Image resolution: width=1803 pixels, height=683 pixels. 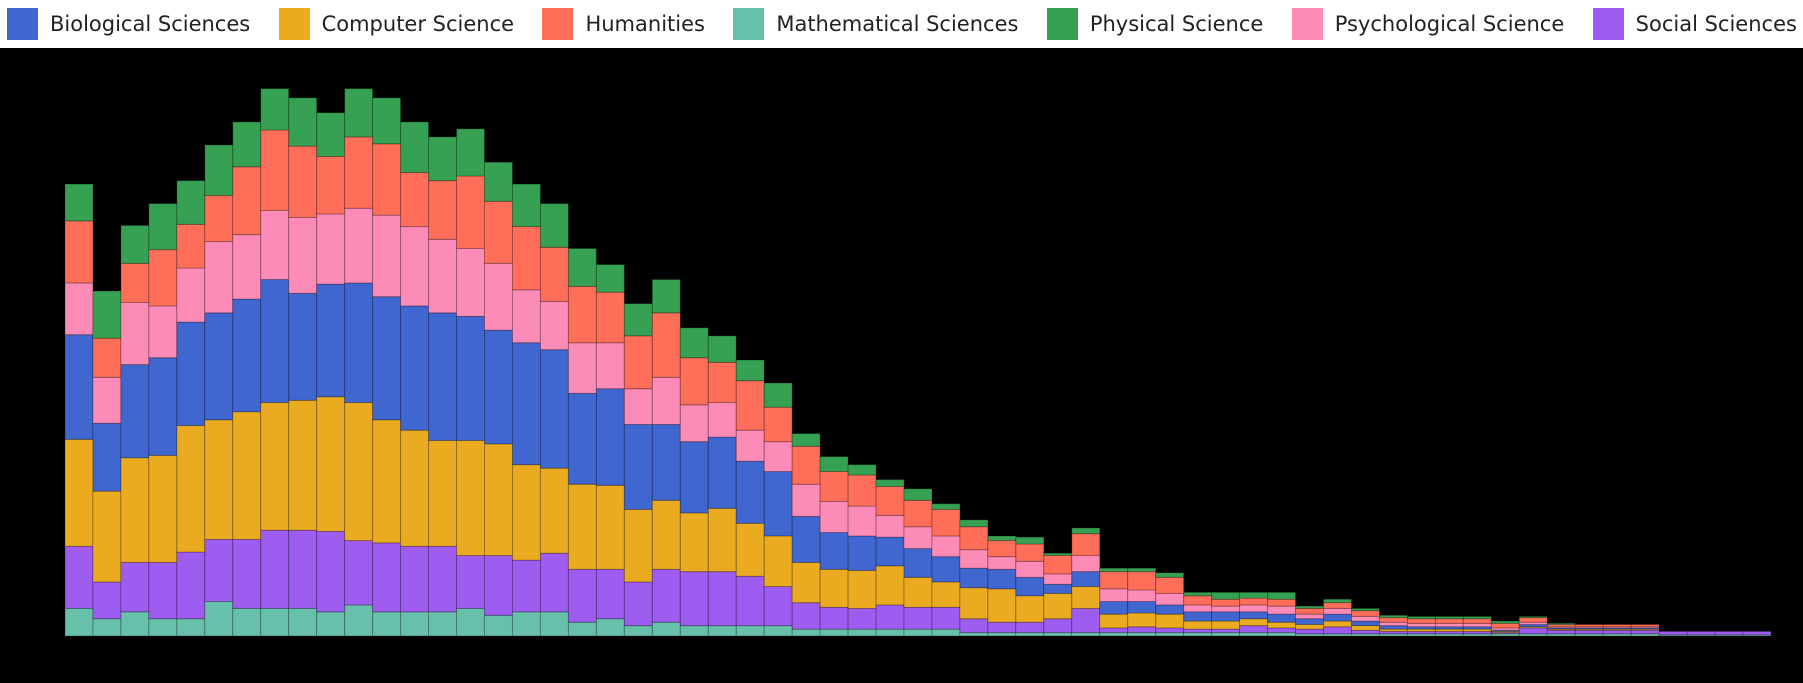 I want to click on legend-label: Social Sciences, so click(x=1716, y=24).